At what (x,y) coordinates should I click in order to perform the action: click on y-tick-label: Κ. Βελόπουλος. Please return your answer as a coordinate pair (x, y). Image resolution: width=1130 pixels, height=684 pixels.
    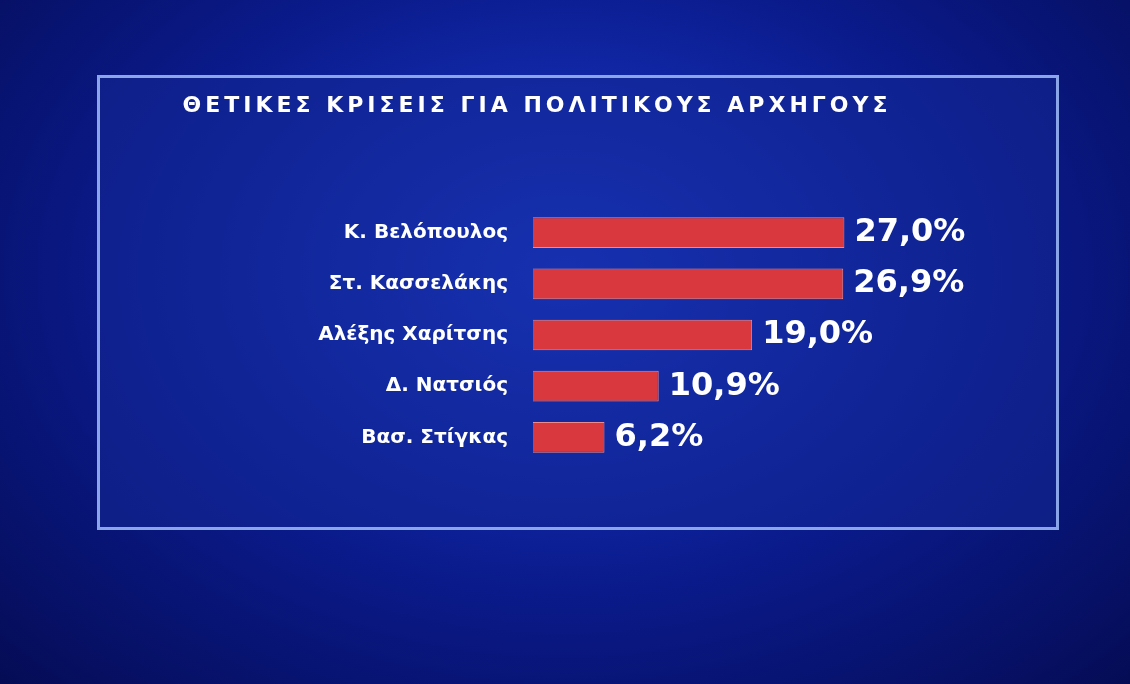
    Looking at the image, I should click on (425, 230).